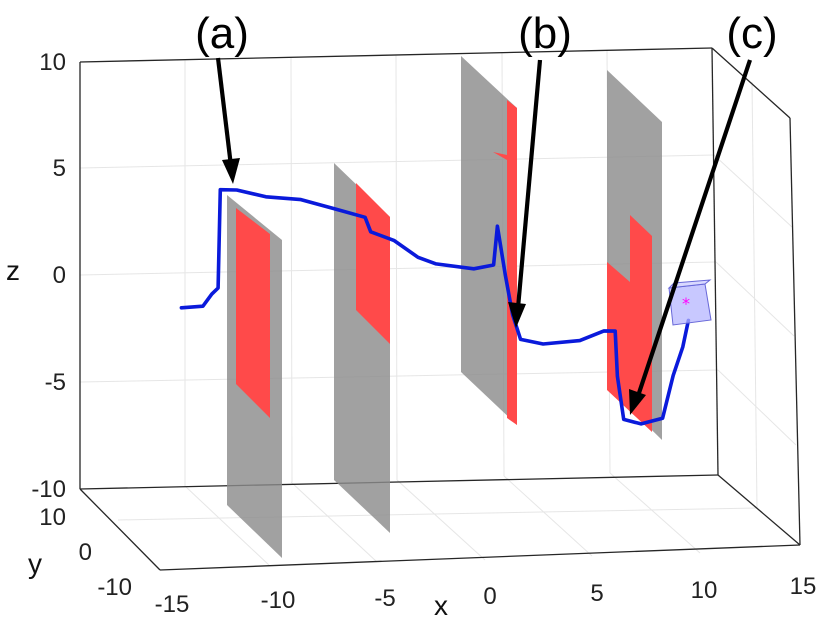 The width and height of the screenshot is (830, 623). What do you see at coordinates (120, 529) in the screenshot?
I see `y-axis-line` at bounding box center [120, 529].